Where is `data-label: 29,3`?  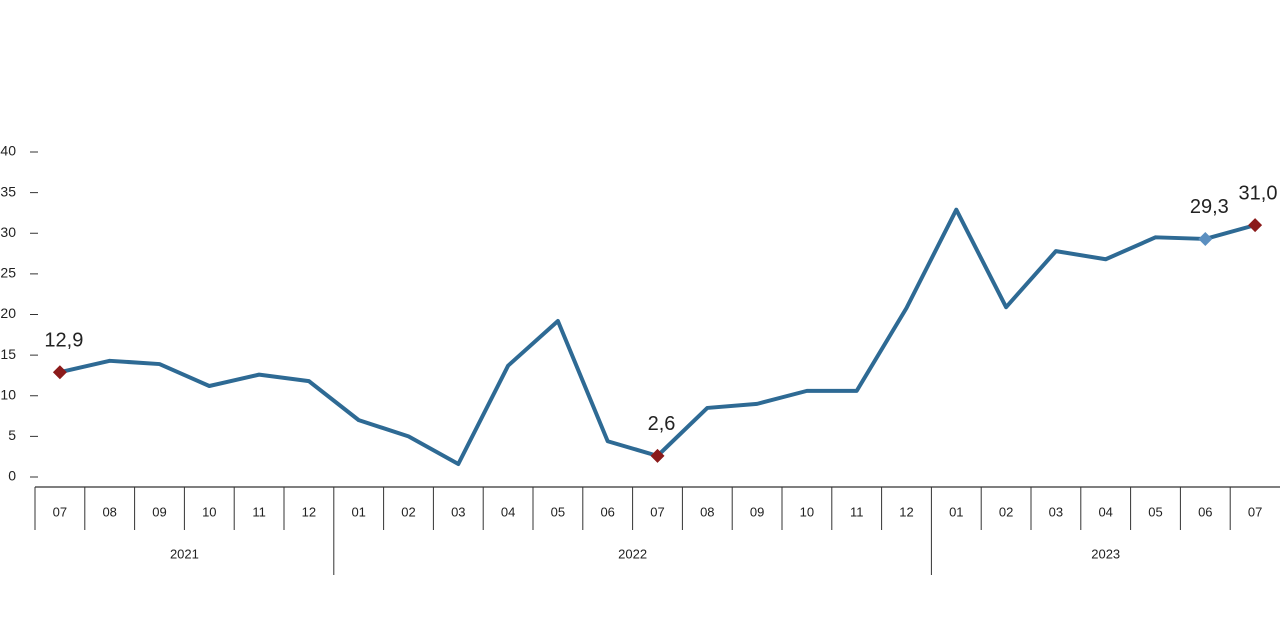
data-label: 29,3 is located at coordinates (1209, 207).